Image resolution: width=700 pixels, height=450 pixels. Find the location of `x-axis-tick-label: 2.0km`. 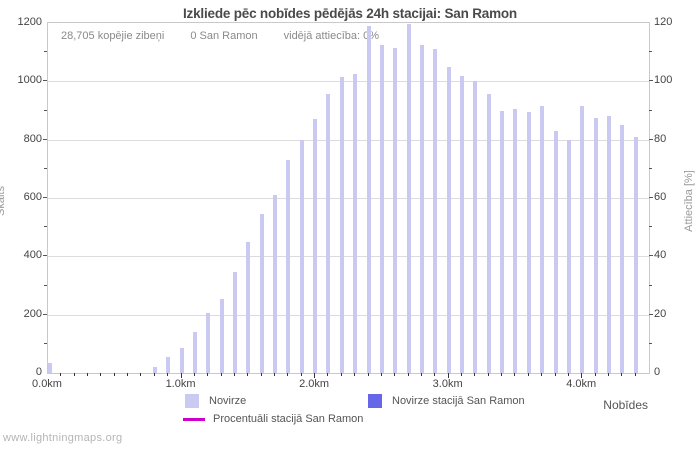

x-axis-tick-label: 2.0km is located at coordinates (314, 384).